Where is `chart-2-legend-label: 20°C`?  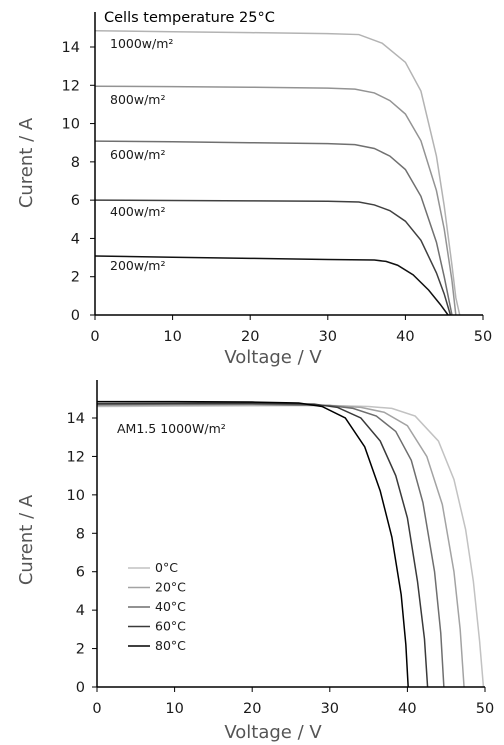
chart-2-legend-label: 20°C is located at coordinates (170, 587).